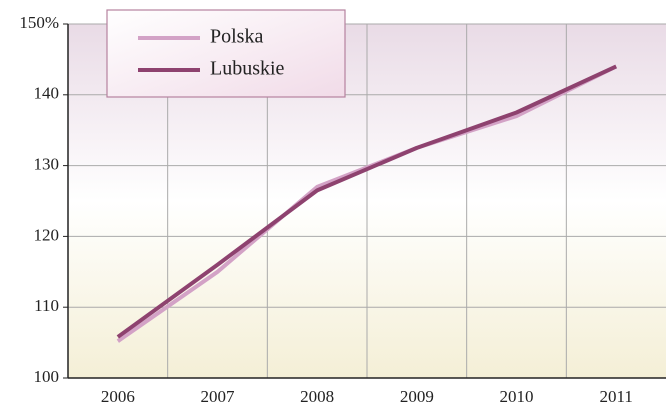 Image resolution: width=666 pixels, height=407 pixels. What do you see at coordinates (236, 37) in the screenshot?
I see `legend-label: Polska` at bounding box center [236, 37].